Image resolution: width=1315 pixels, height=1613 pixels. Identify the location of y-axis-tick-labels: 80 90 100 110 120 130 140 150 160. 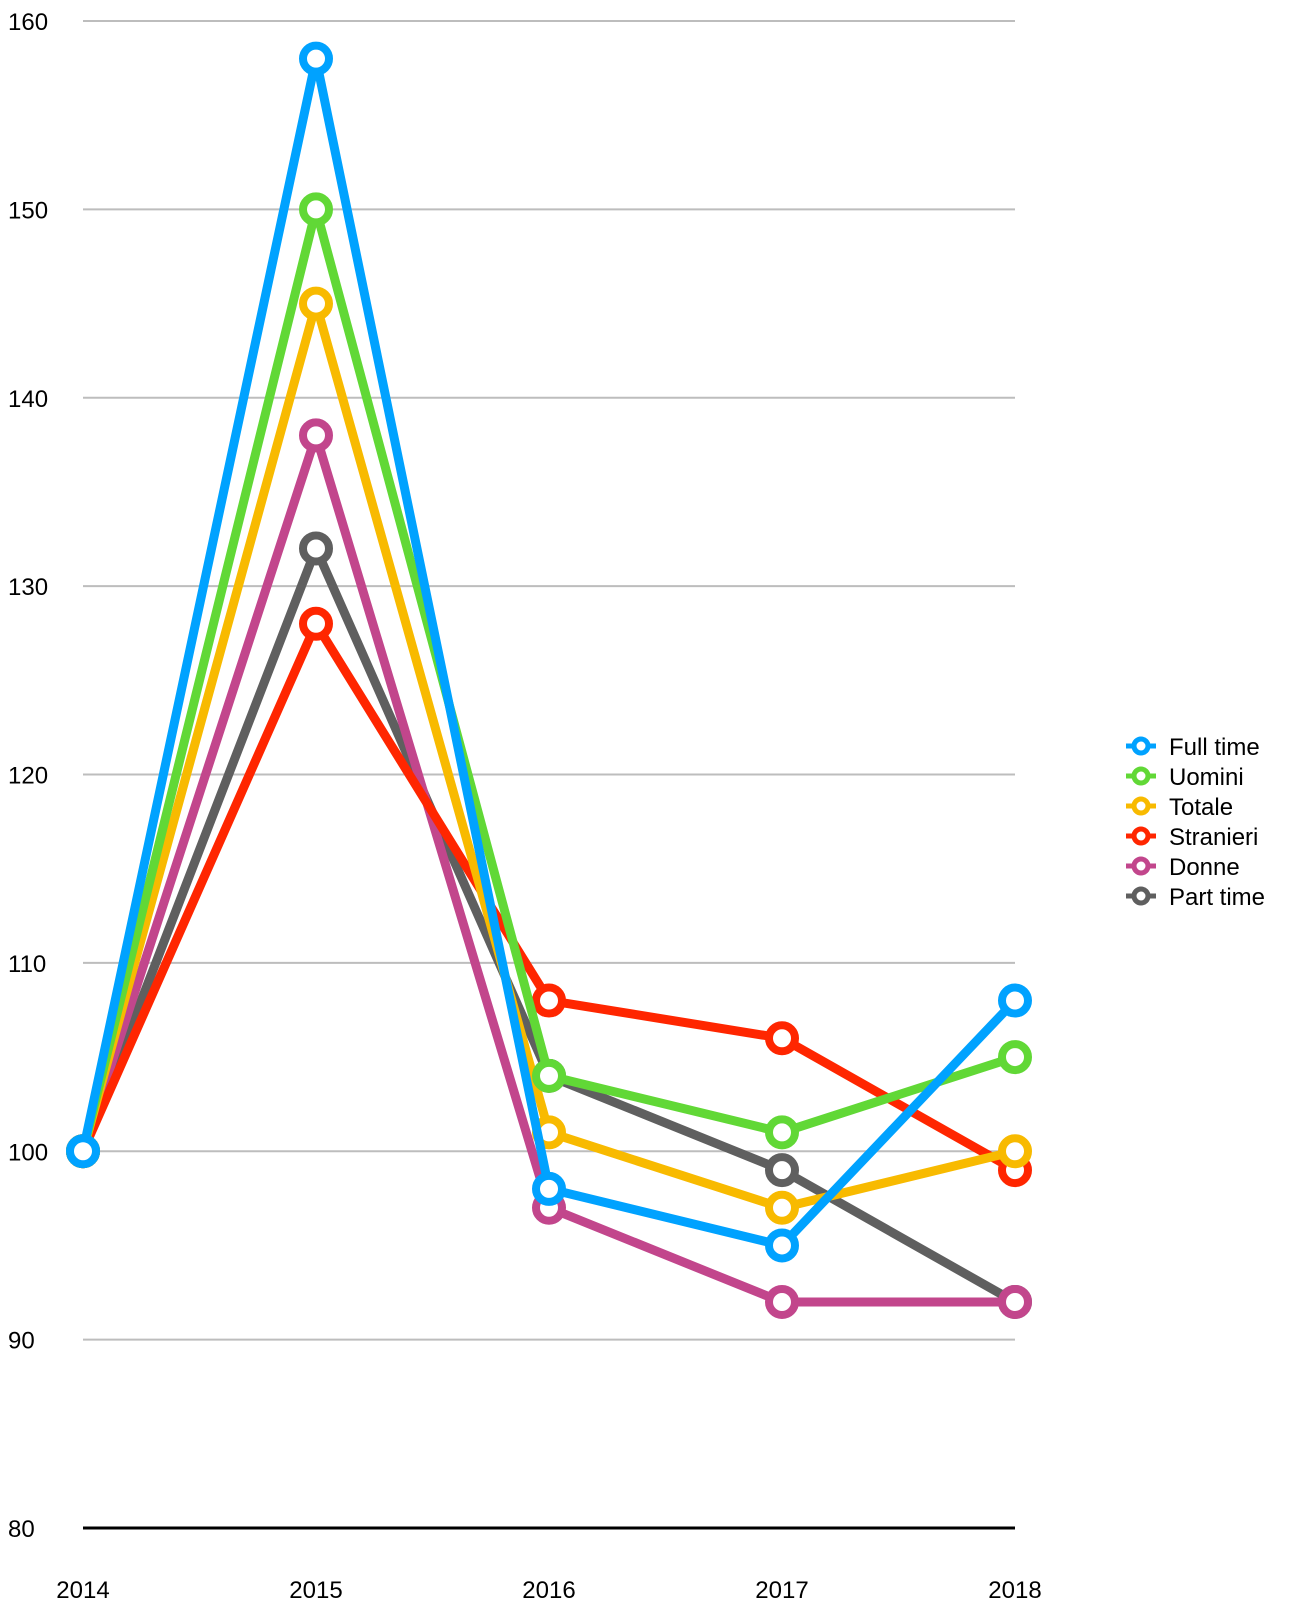
(28, 776).